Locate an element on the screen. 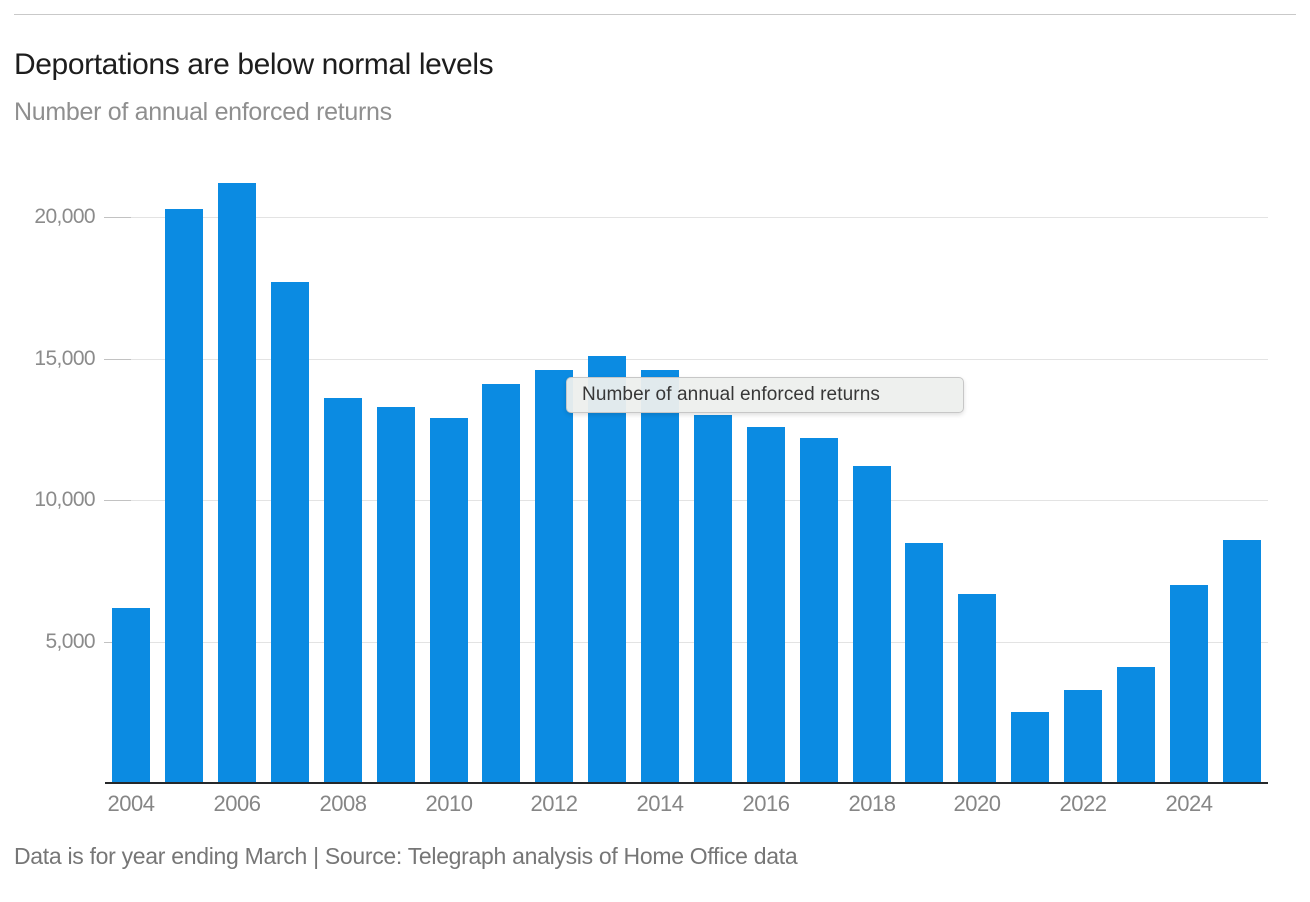 The width and height of the screenshot is (1310, 902). bar-2006 is located at coordinates (237, 483).